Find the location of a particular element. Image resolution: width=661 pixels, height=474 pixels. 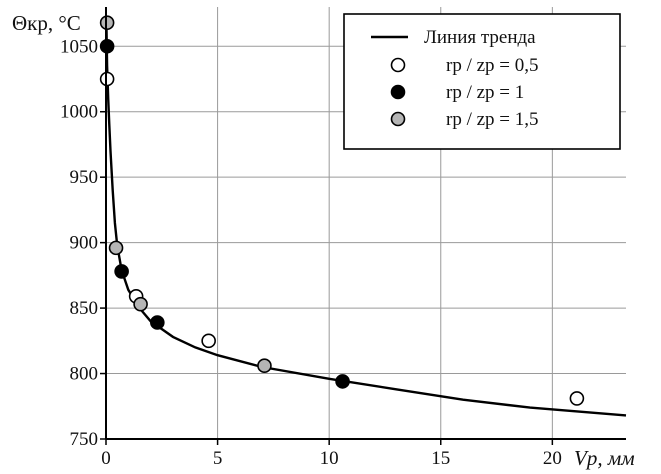

y-tick-label: 1050 is located at coordinates (79, 46).